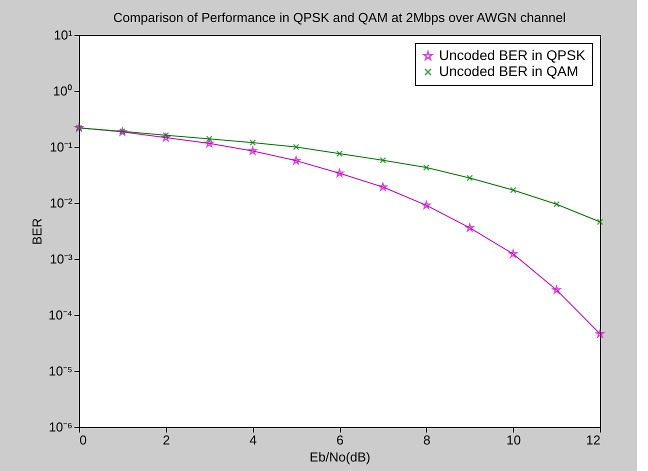 The width and height of the screenshot is (648, 471). Describe the element at coordinates (340, 457) in the screenshot. I see `x-axis-title: Eb/No(dB)` at that location.